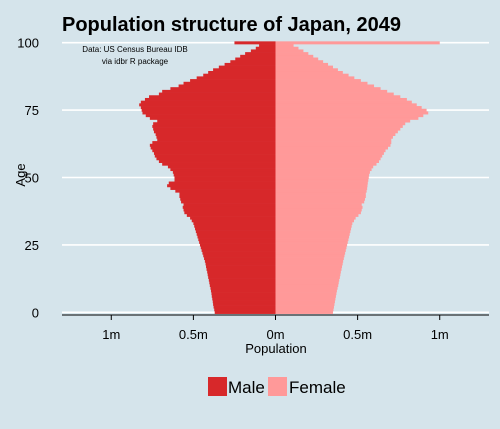 The height and width of the screenshot is (429, 500). I want to click on y-tick-label-0: 0, so click(35, 312).